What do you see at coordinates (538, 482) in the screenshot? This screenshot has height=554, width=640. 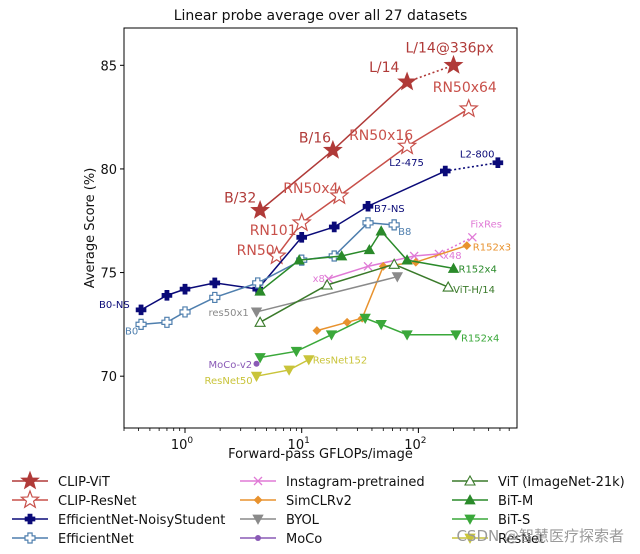 I see `legend-item: ViT (ImageNet-21k)` at bounding box center [538, 482].